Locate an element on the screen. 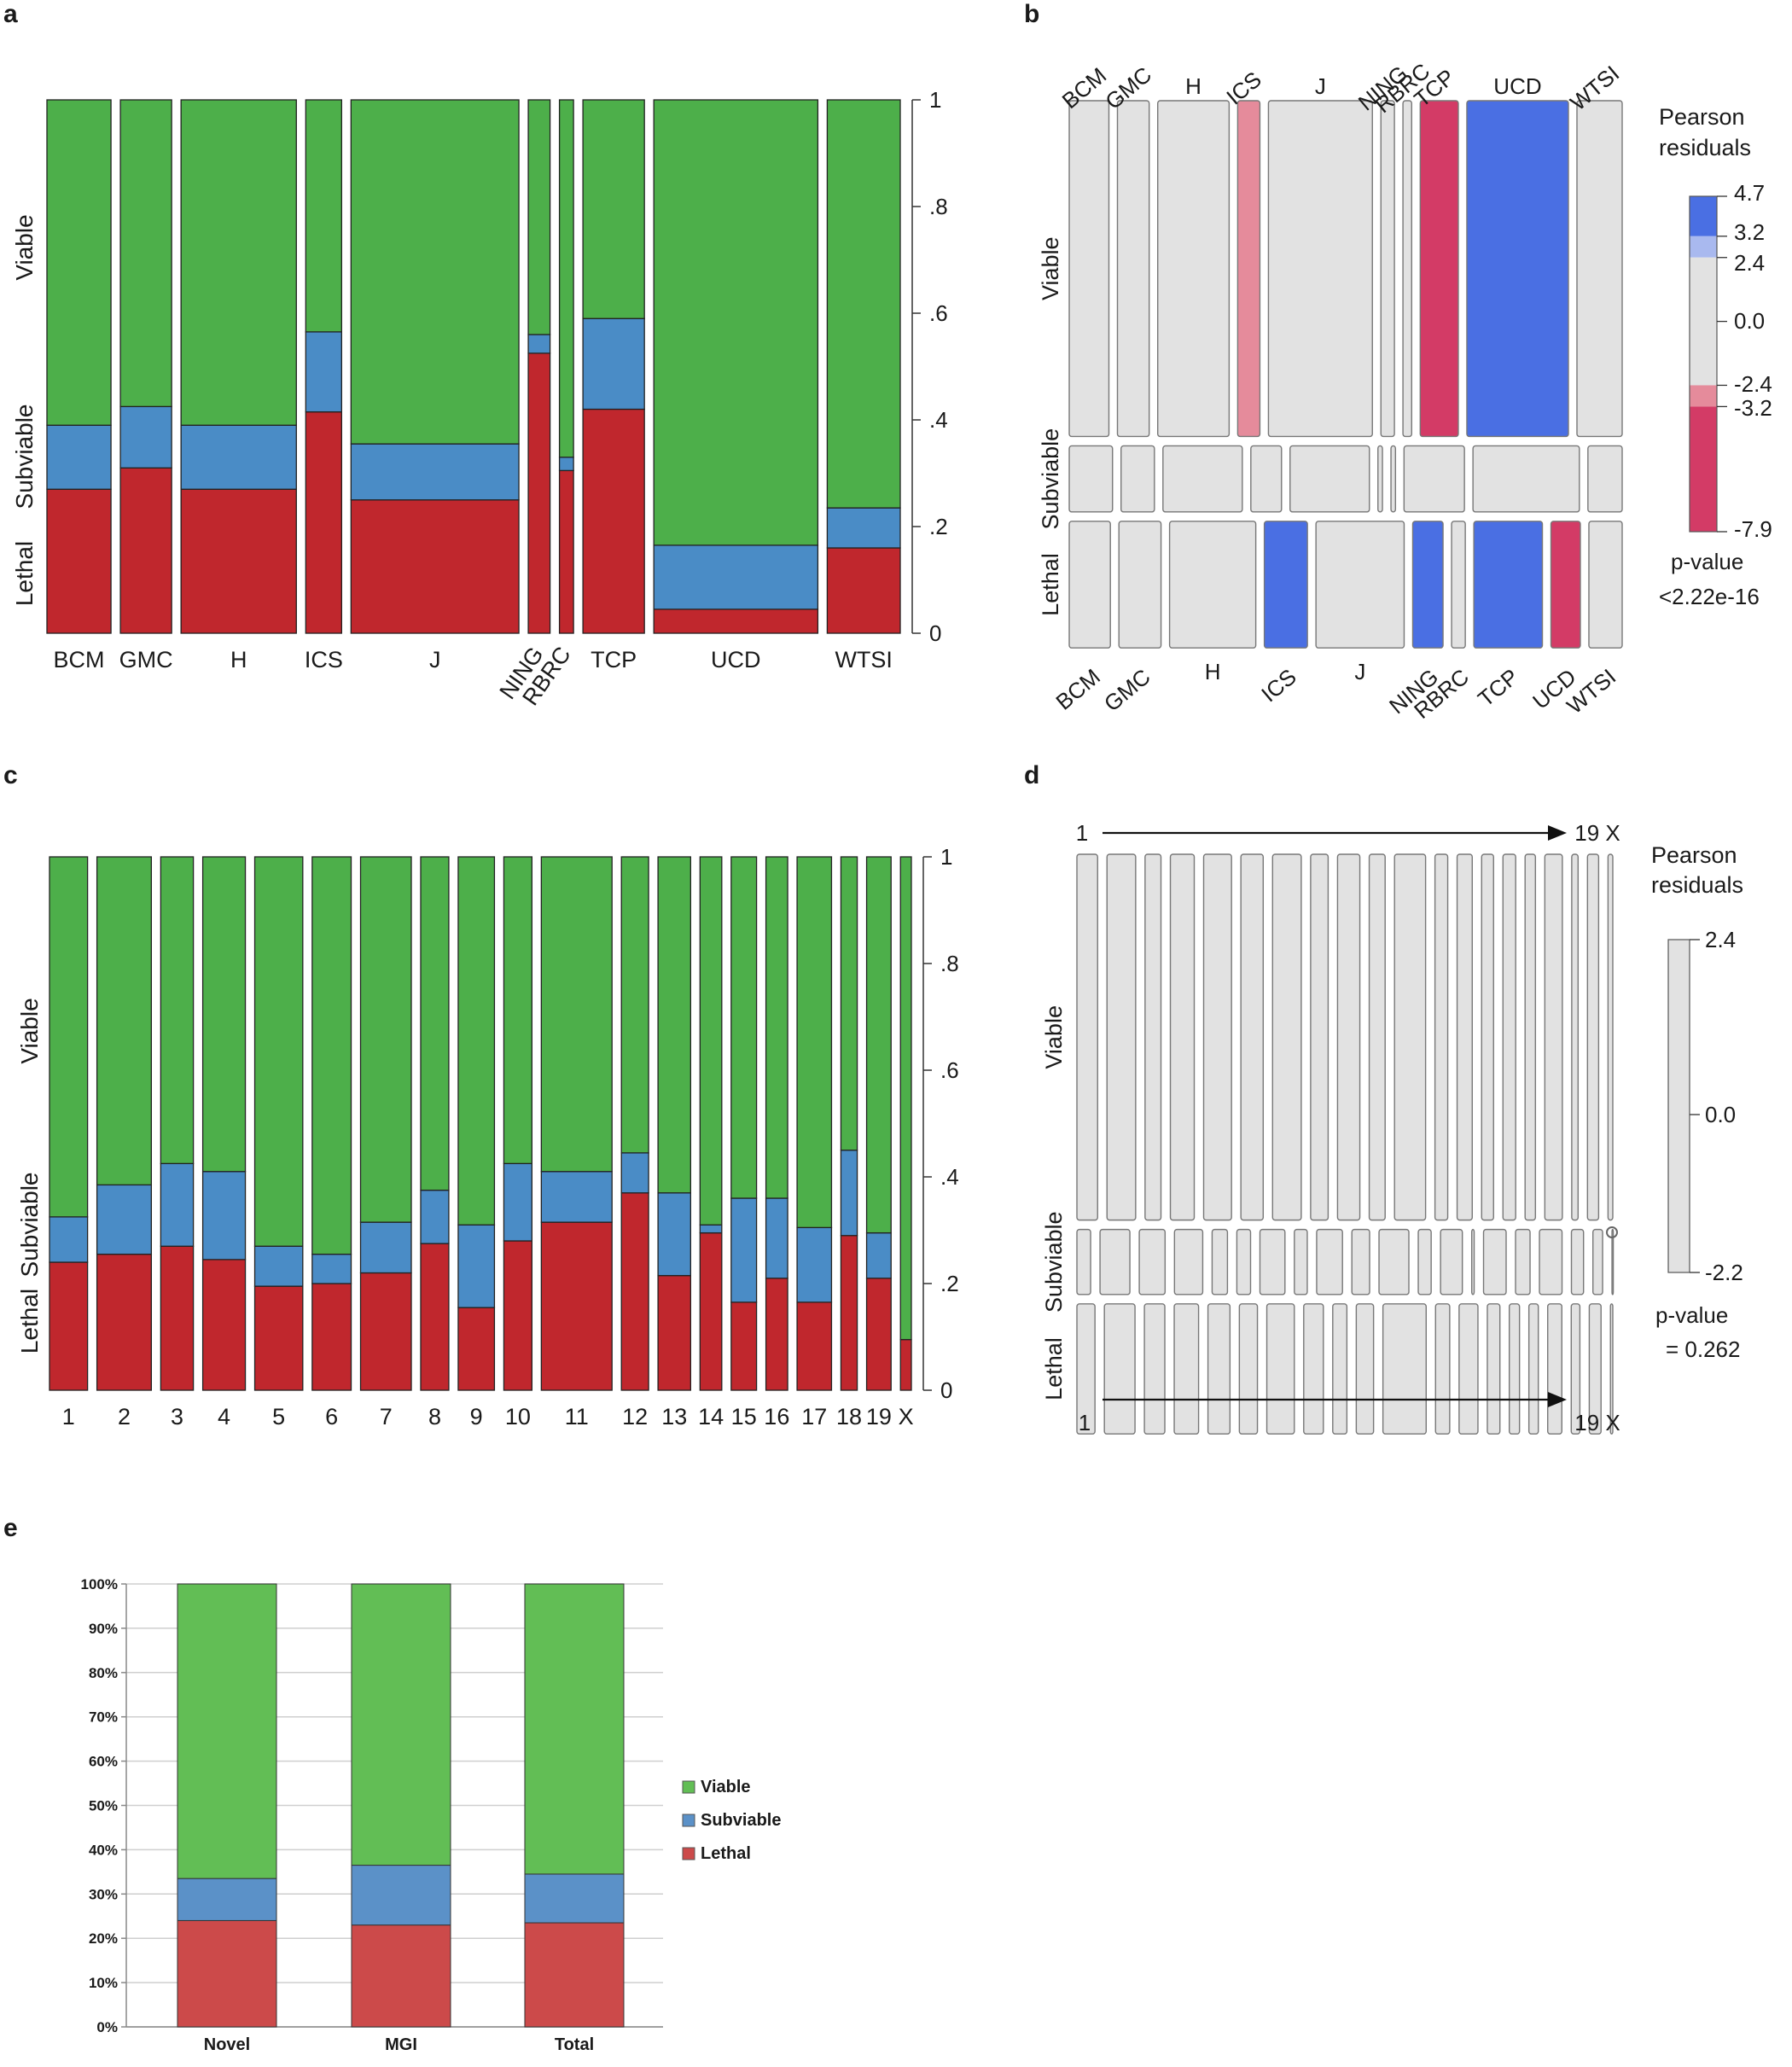 Image resolution: width=1792 pixels, height=2067 pixels. y-group-label-d-subviable: Subviable is located at coordinates (1054, 1262).